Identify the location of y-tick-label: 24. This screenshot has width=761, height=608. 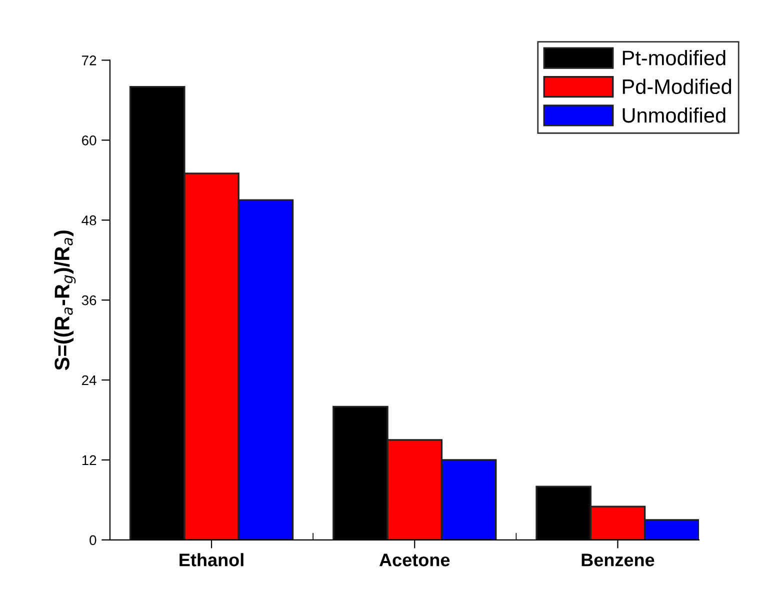
(89, 380).